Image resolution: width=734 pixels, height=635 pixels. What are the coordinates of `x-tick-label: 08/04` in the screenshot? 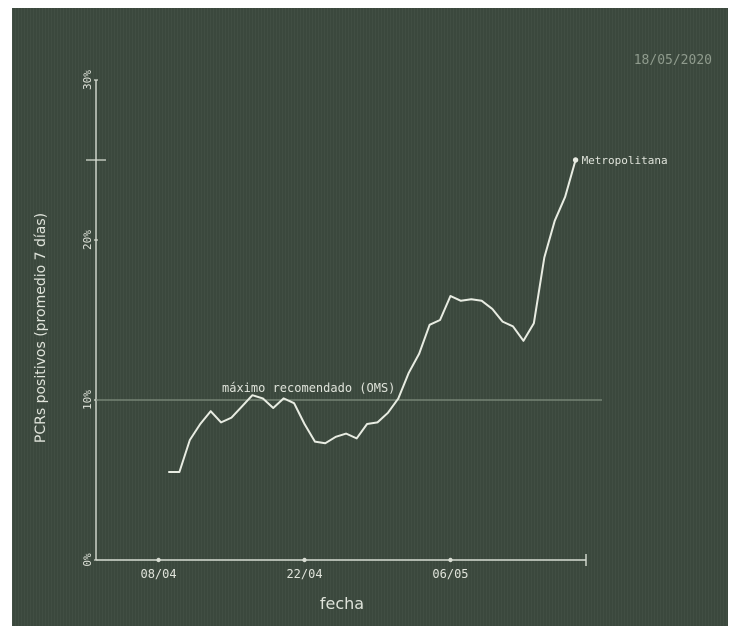 It's located at (158, 574).